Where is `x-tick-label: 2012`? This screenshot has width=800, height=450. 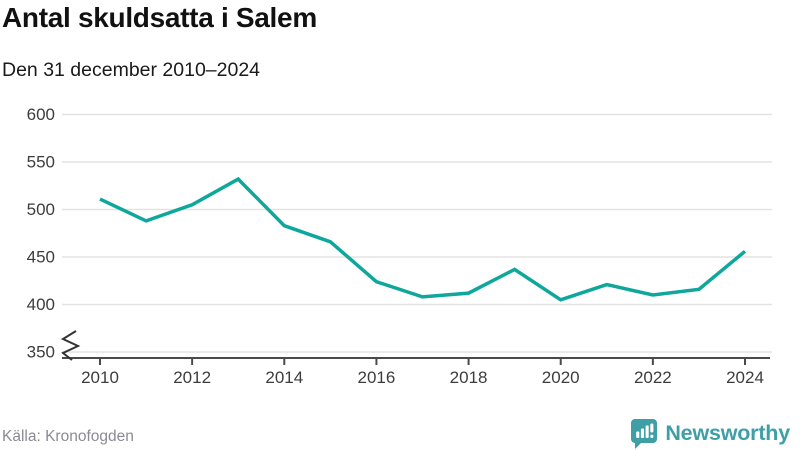 x-tick-label: 2012 is located at coordinates (192, 377).